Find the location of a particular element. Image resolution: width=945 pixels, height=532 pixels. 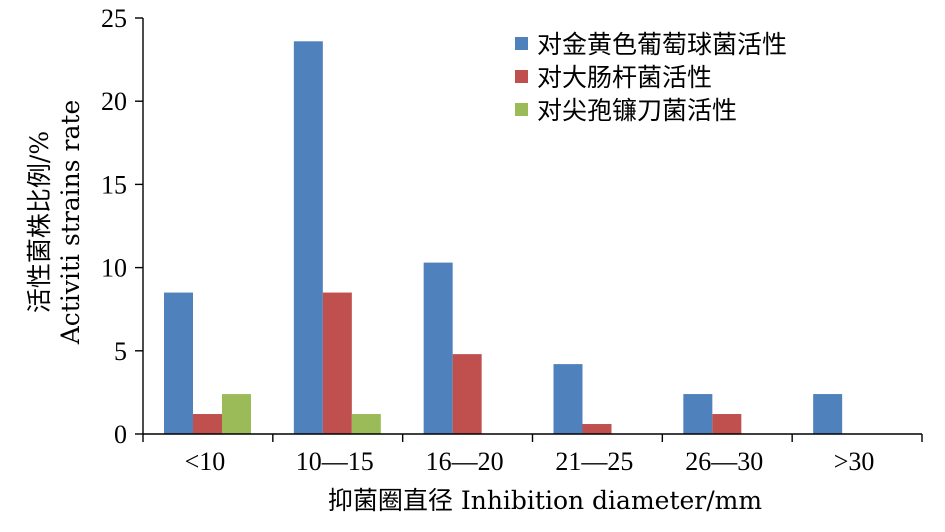

y-tick-label: 15 is located at coordinates (114, 184).